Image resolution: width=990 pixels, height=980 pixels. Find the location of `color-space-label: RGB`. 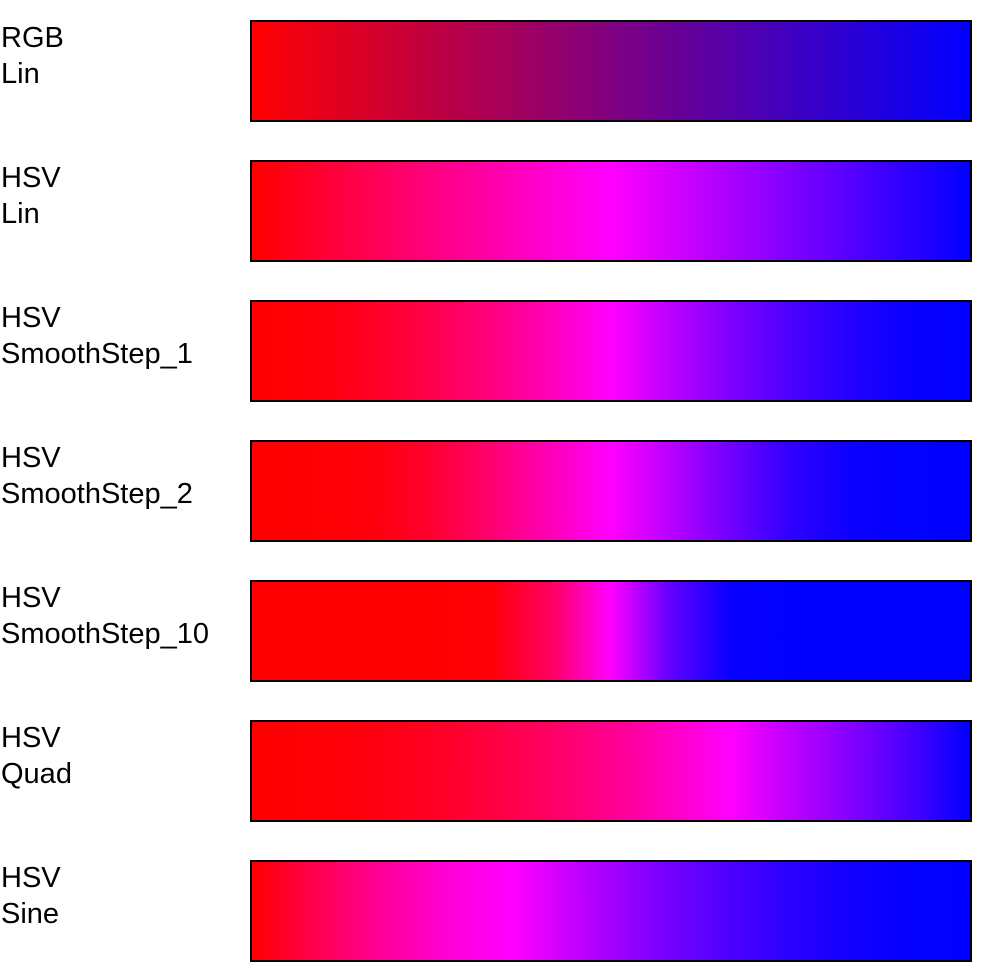

color-space-label: RGB is located at coordinates (32, 38).